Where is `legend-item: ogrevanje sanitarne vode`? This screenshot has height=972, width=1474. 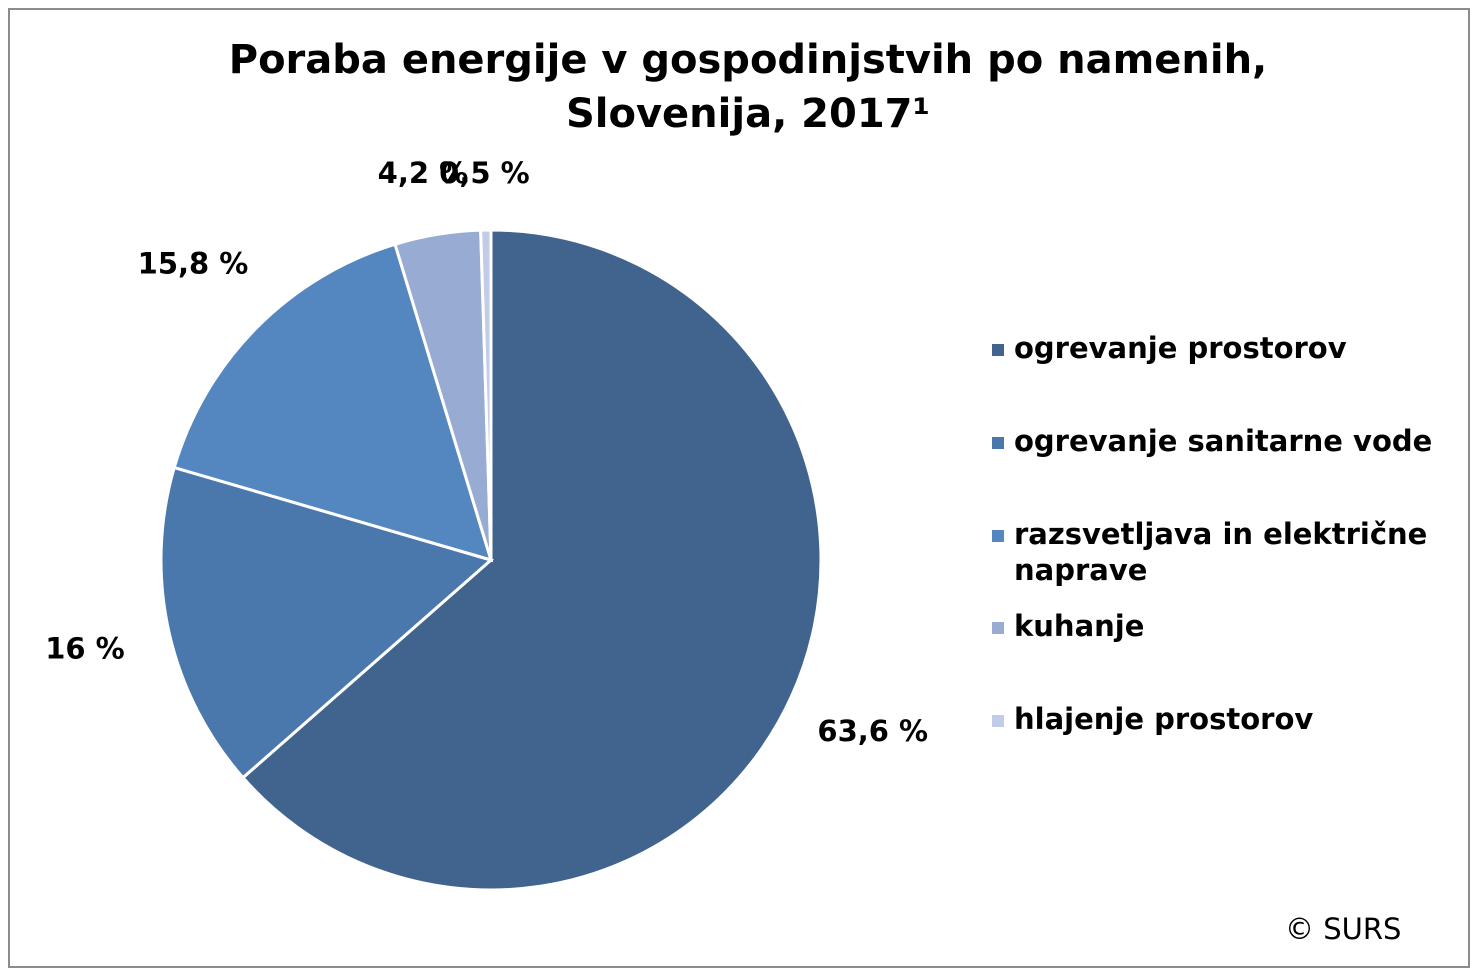
legend-item: ogrevanje sanitarne vode is located at coordinates (1225, 441).